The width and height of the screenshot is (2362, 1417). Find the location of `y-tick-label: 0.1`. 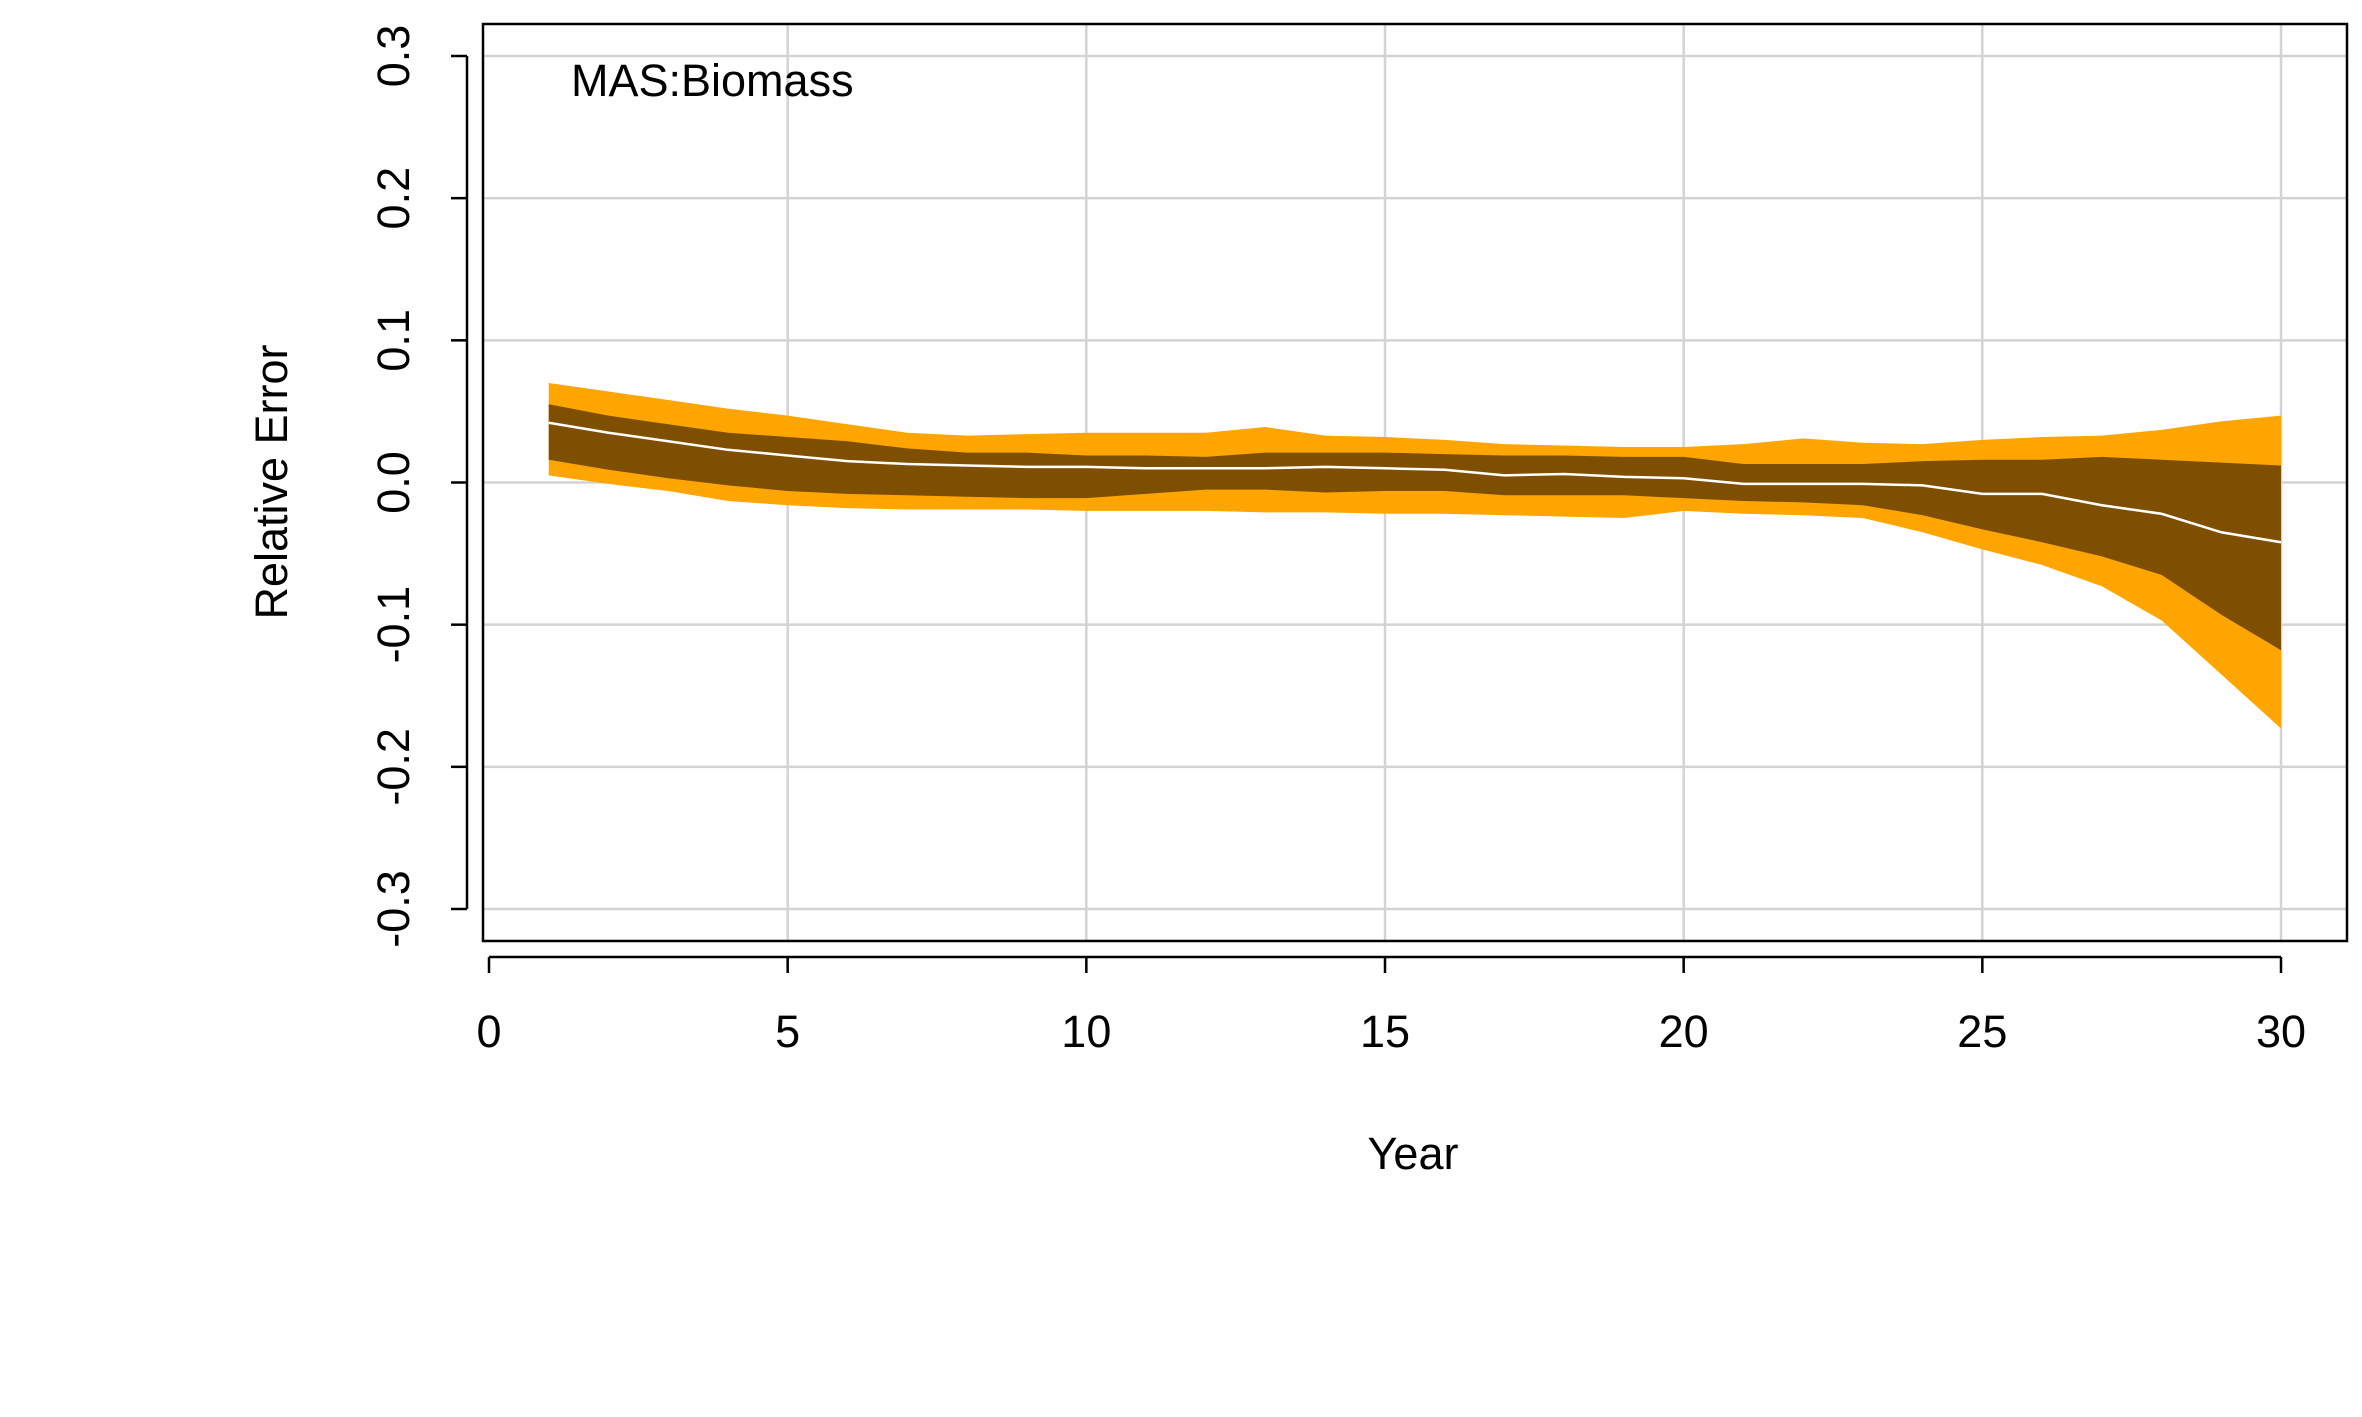

y-tick-label: 0.1 is located at coordinates (393, 340).